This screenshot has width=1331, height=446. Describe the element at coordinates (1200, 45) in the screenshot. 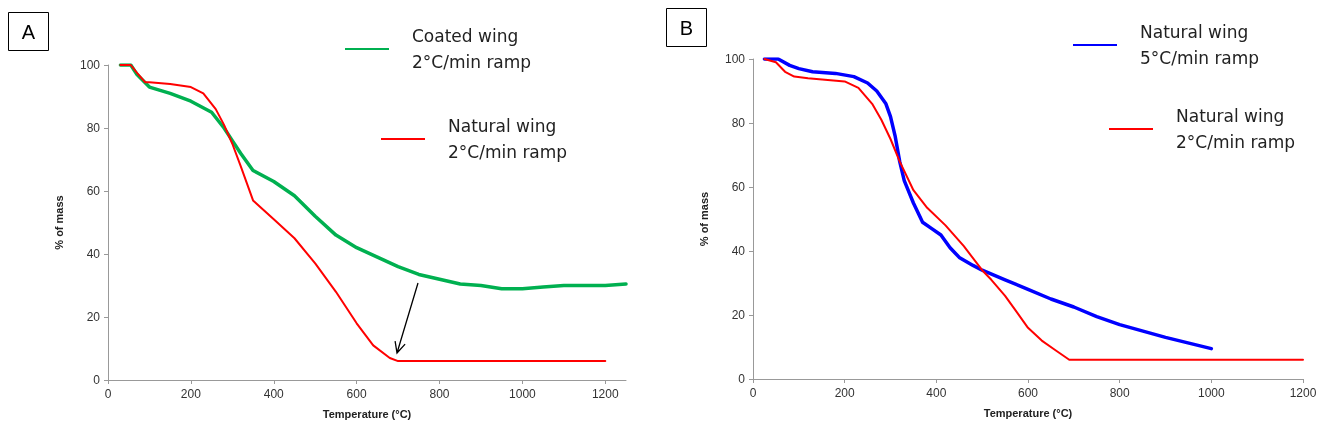

I see `legend-label: Natural wing 5°C/min ramp` at that location.